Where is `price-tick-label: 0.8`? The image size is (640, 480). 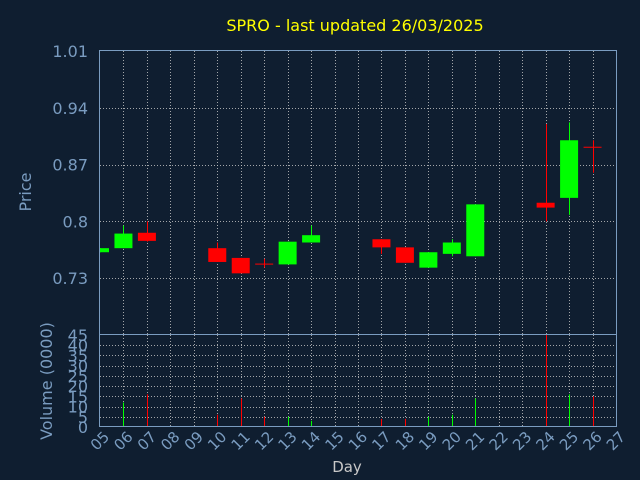
price-tick-label: 0.8 is located at coordinates (75, 221).